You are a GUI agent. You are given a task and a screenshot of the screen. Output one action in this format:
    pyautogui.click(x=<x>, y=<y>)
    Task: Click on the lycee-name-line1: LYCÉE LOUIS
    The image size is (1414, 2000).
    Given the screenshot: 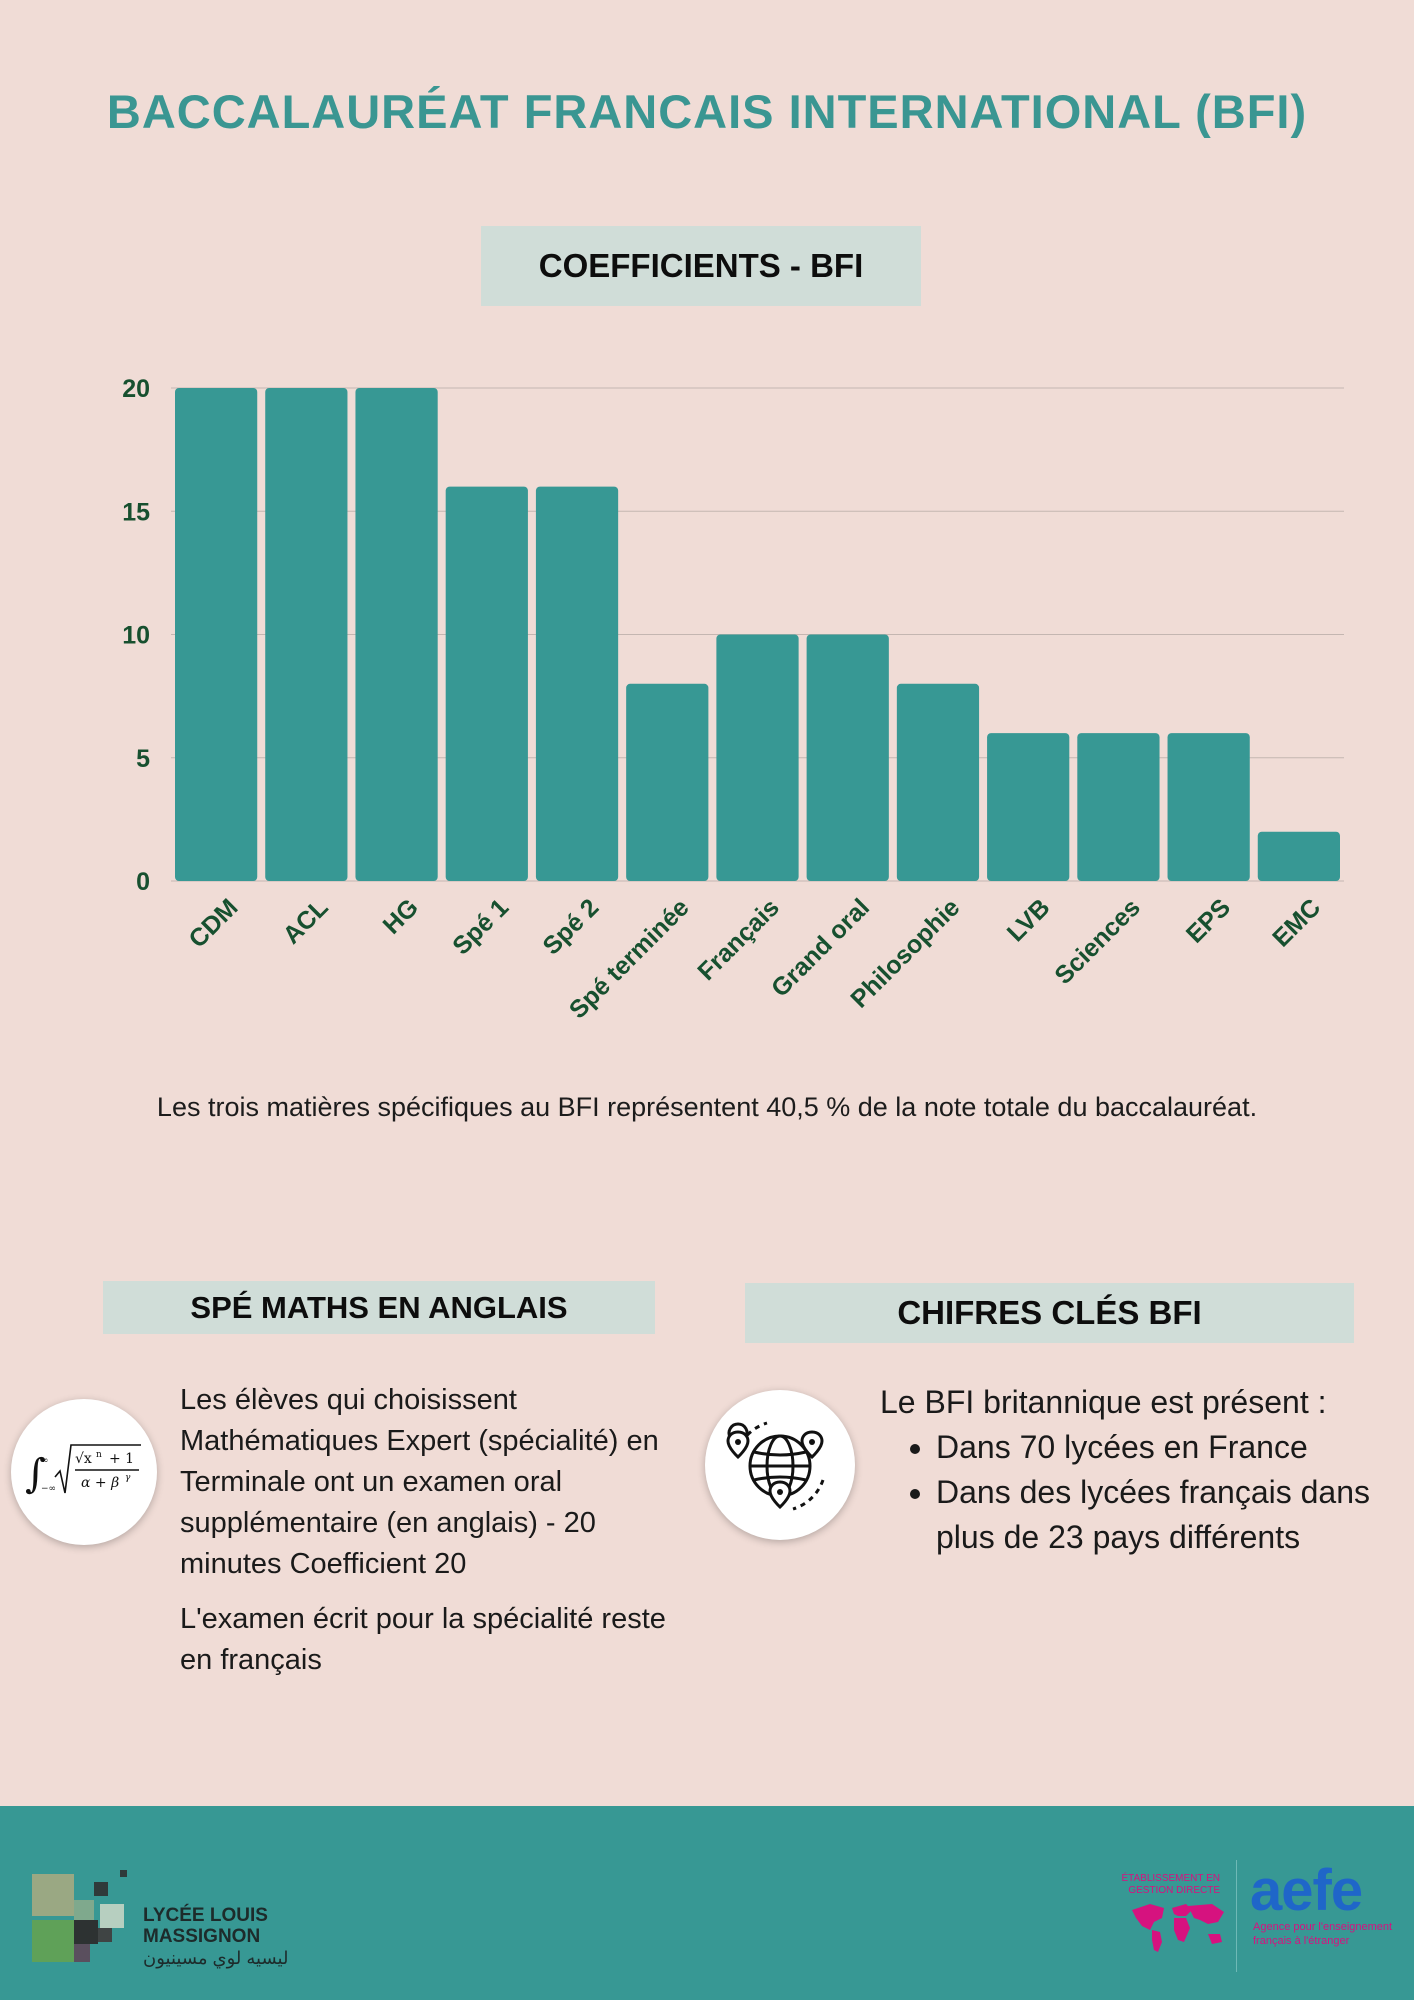 What is the action you would take?
    pyautogui.click(x=205, y=1915)
    